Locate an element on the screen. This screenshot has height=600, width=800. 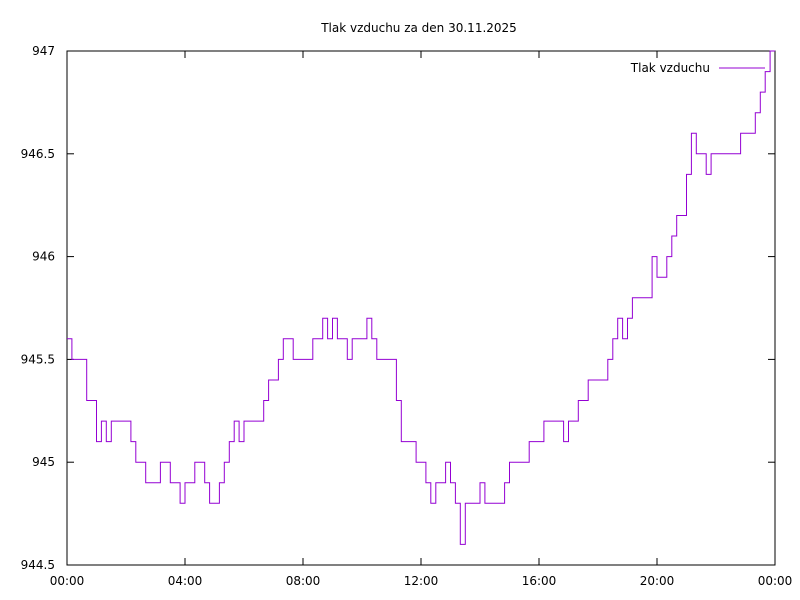
legend: Tlak vzduchu is located at coordinates (697, 68).